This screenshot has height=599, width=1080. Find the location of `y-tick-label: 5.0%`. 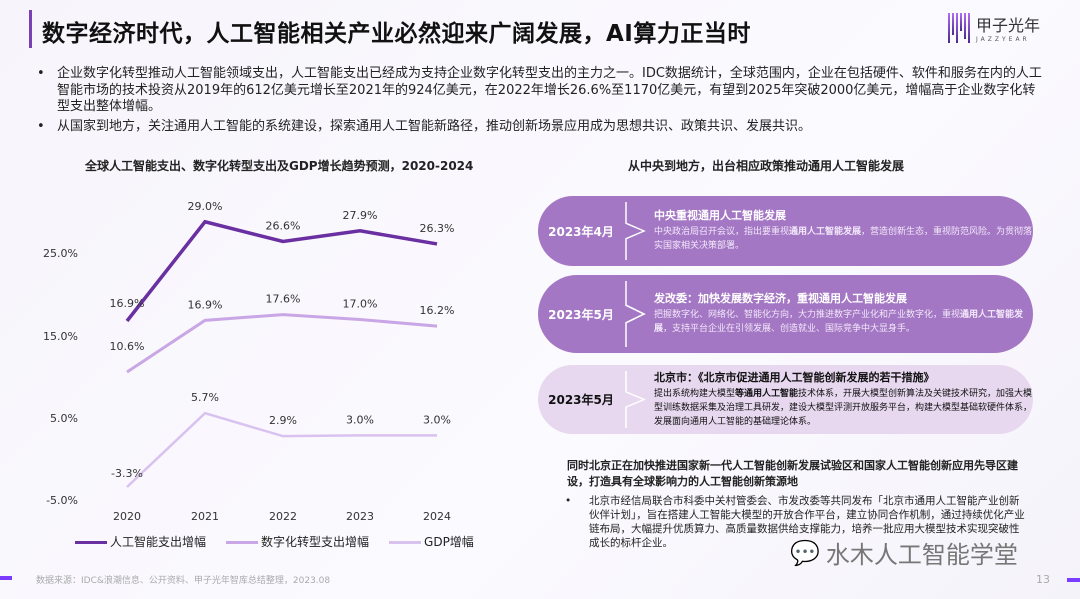

y-tick-label: 5.0% is located at coordinates (64, 418).